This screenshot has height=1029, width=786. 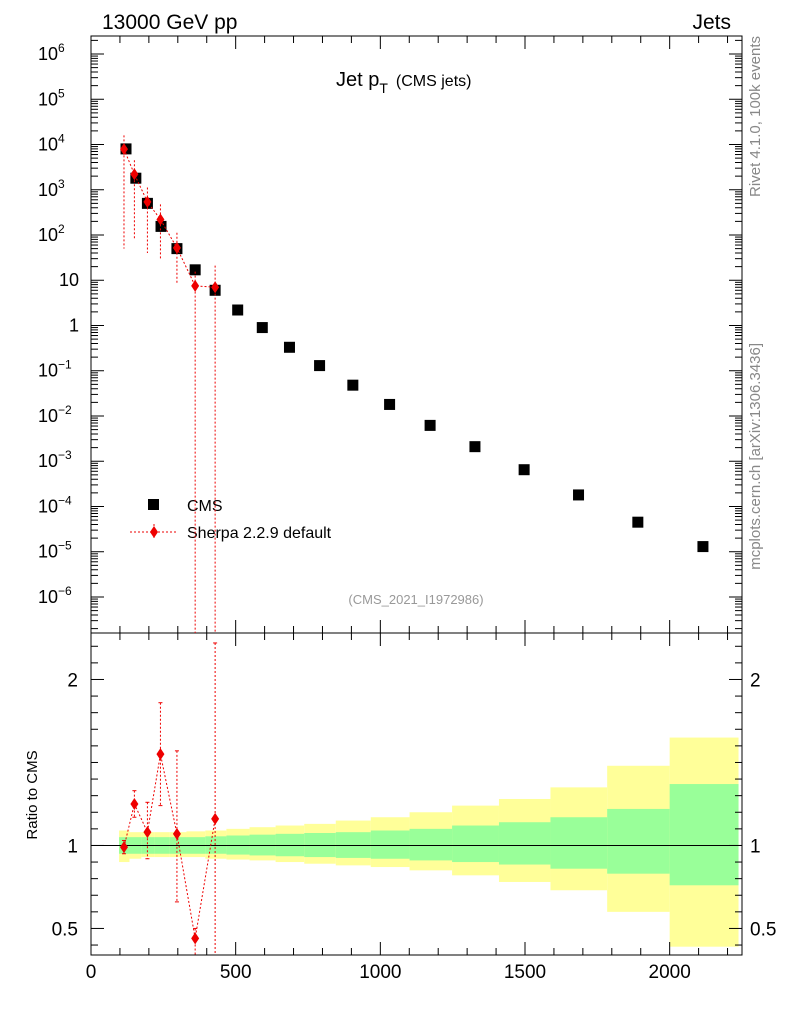 I want to click on main-ytick-exp: 4, so click(x=61, y=139).